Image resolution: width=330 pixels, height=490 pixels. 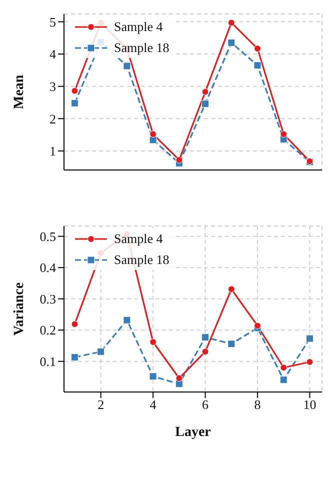 What do you see at coordinates (48, 330) in the screenshot?
I see `y-tick-label: 0.2` at bounding box center [48, 330].